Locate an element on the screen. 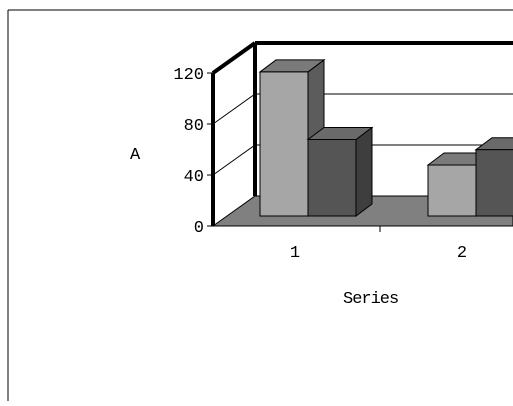  y-tick-label: 40 is located at coordinates (194, 177).